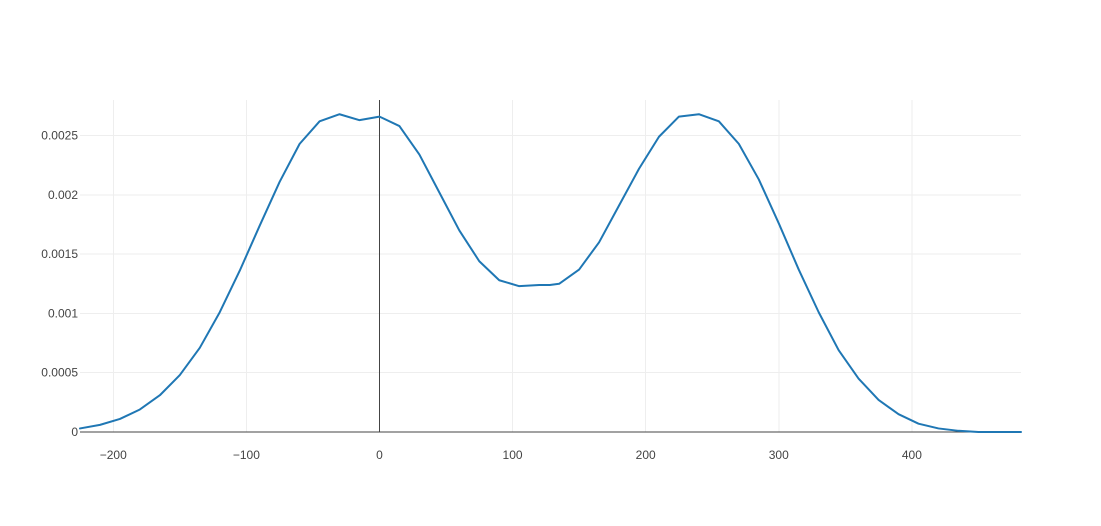 This screenshot has width=1101, height=526. I want to click on y-tick-label: 0, so click(74, 432).